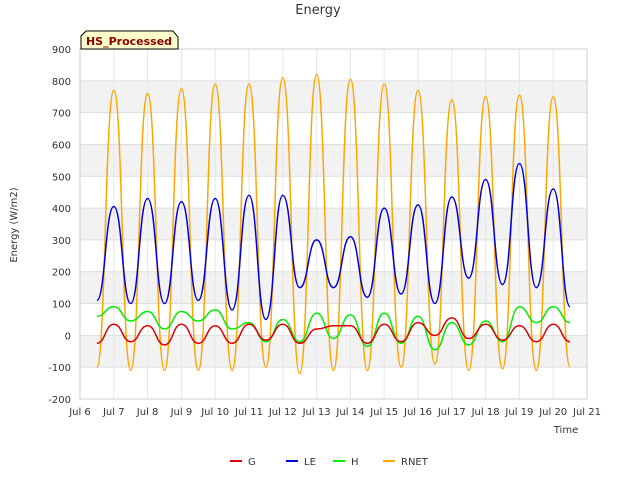 The height and width of the screenshot is (480, 640). I want to click on legend-item-h: H, so click(346, 462).